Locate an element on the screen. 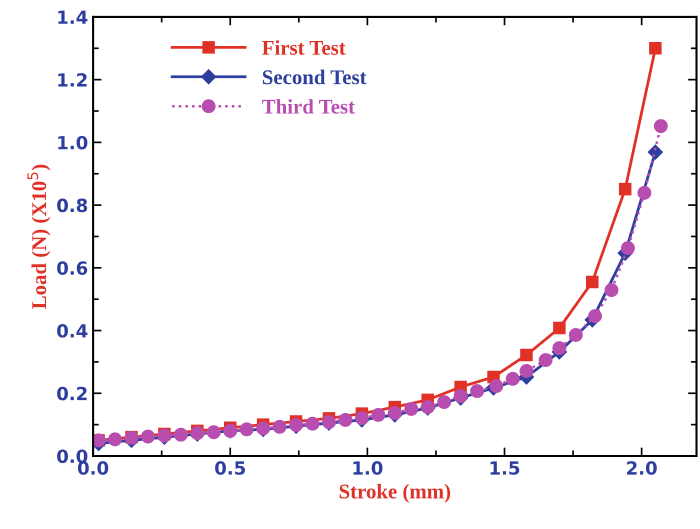 The image size is (700, 529). y-tick-label: 0.4 is located at coordinates (72, 331).